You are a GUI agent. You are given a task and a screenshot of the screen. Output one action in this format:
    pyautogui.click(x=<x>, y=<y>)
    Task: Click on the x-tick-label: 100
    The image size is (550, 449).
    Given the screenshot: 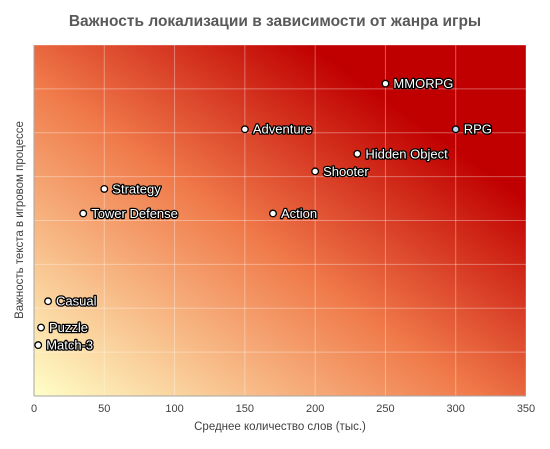 What is the action you would take?
    pyautogui.click(x=174, y=409)
    